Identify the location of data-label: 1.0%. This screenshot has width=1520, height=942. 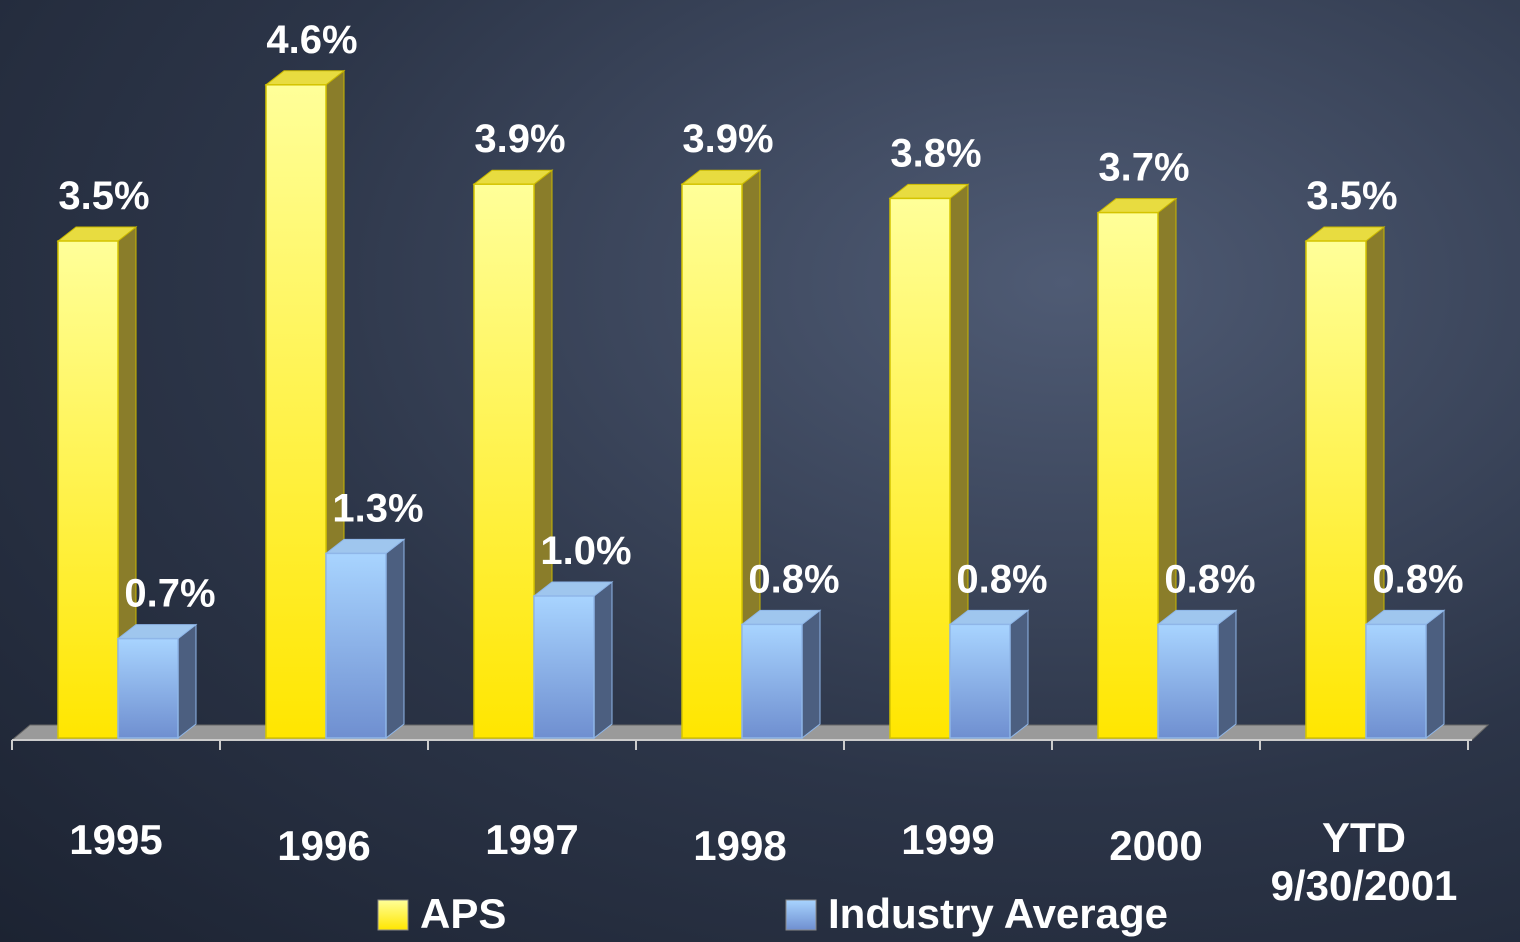
(585, 551).